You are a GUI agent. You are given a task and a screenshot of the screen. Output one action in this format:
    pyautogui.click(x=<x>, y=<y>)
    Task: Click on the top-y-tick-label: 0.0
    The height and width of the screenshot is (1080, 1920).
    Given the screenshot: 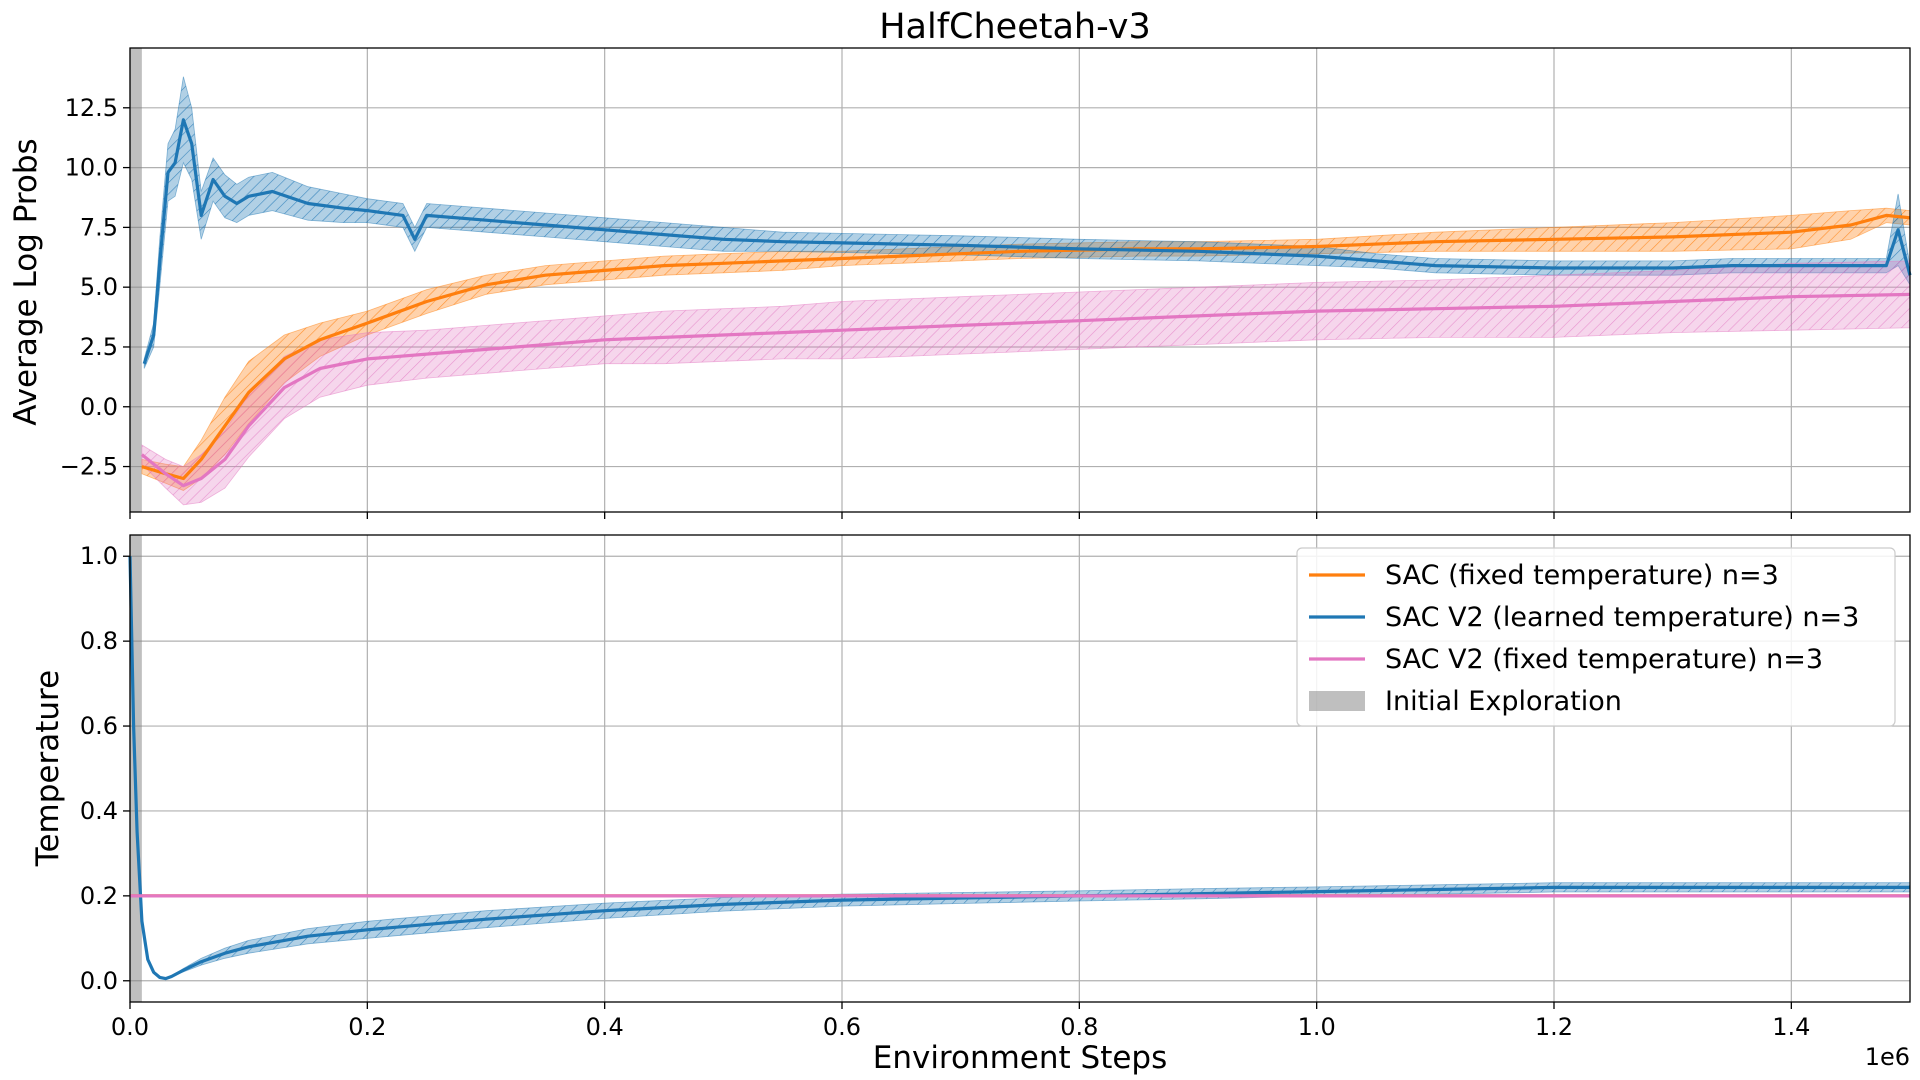 What is the action you would take?
    pyautogui.click(x=99, y=407)
    